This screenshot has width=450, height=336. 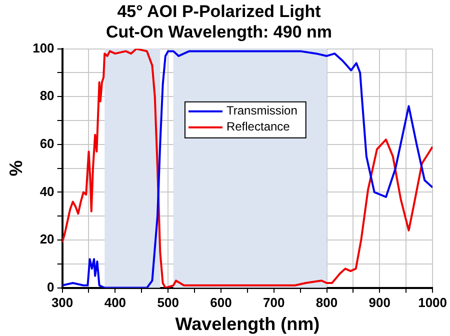 What do you see at coordinates (47, 96) in the screenshot?
I see `y-tick-label: 80` at bounding box center [47, 96].